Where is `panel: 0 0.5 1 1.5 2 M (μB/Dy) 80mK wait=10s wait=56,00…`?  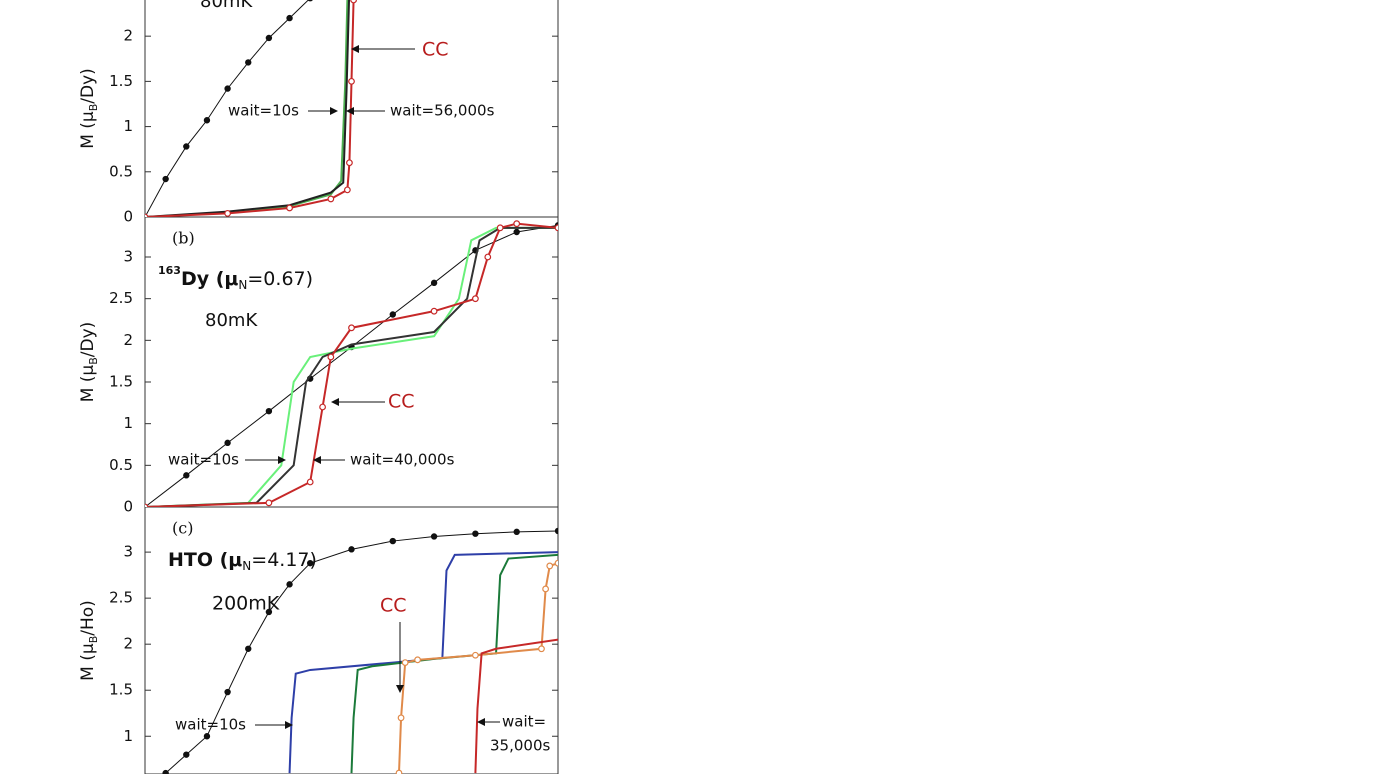
panel: 0 0.5 1 1.5 2 M (μB/Dy) 80mK wait=10s wait=56,00… is located at coordinates (318, 113).